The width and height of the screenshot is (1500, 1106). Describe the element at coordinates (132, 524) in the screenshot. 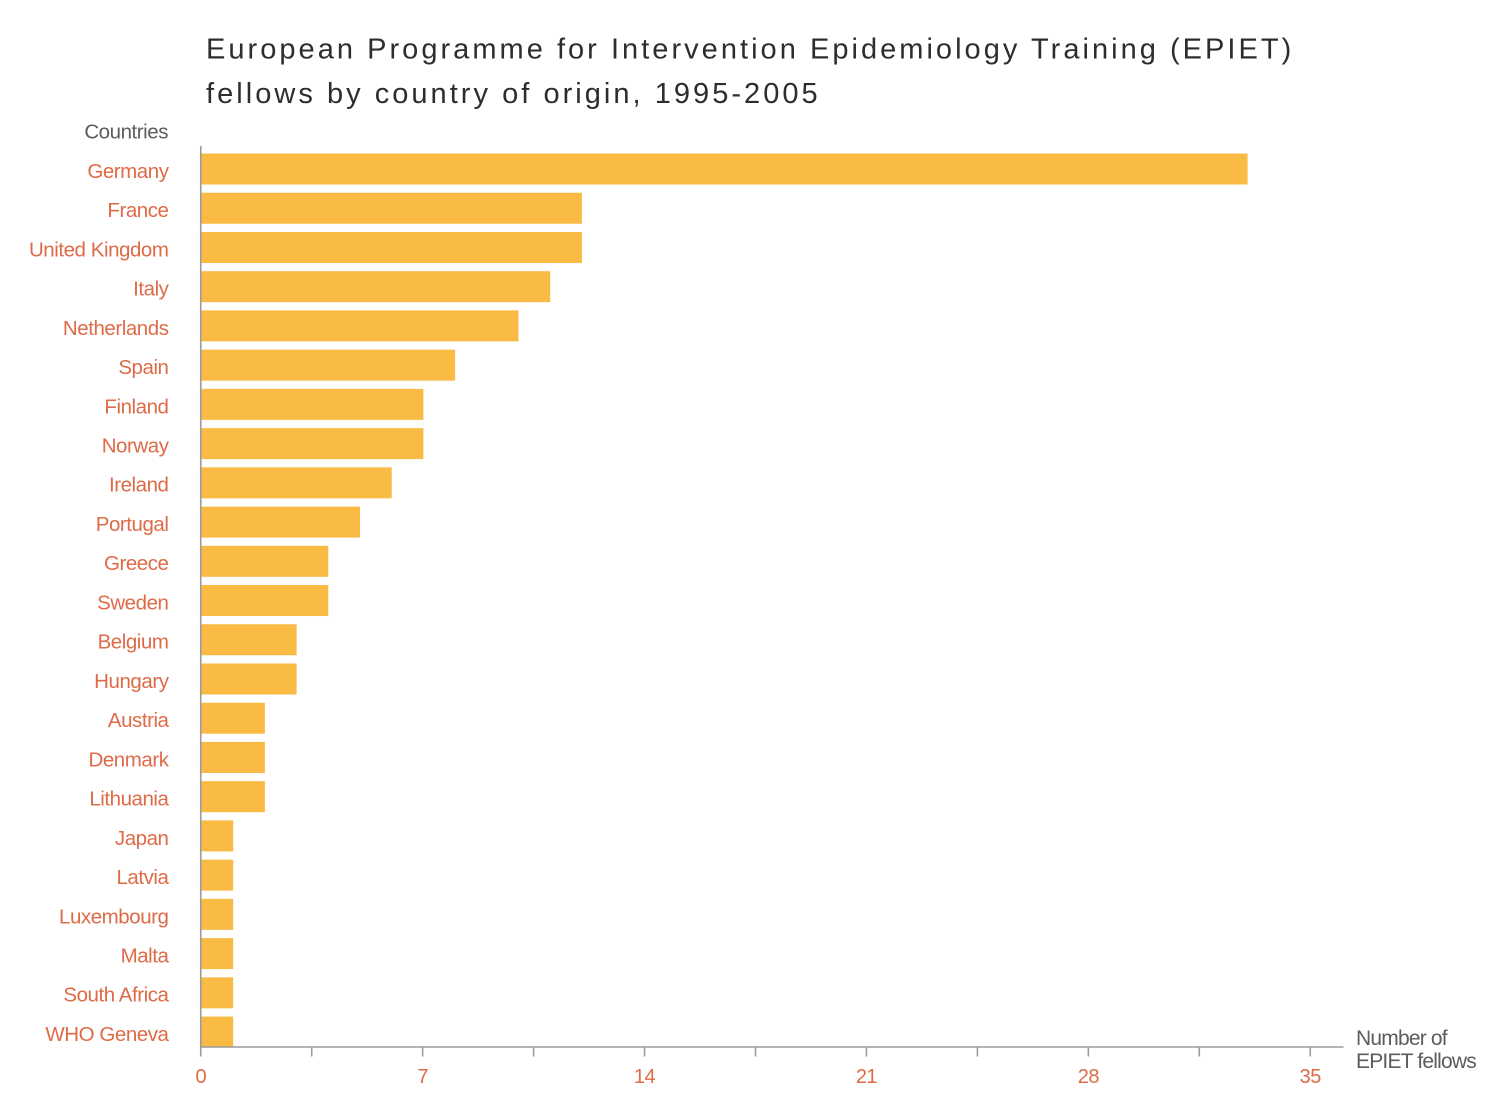

I see `svg-text: Portugal` at that location.